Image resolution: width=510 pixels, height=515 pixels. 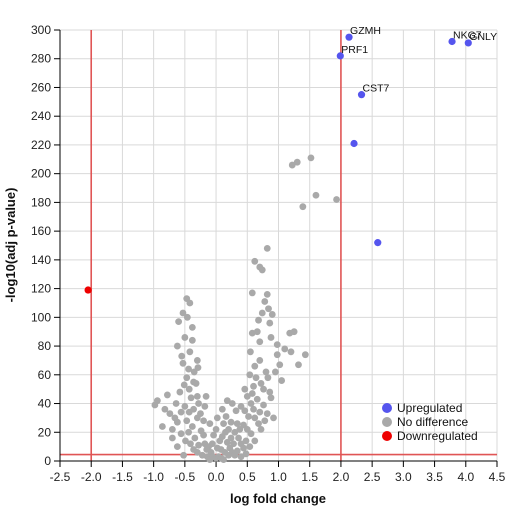 What do you see at coordinates (309, 477) in the screenshot?
I see `x-tick-label: 1.5` at bounding box center [309, 477].